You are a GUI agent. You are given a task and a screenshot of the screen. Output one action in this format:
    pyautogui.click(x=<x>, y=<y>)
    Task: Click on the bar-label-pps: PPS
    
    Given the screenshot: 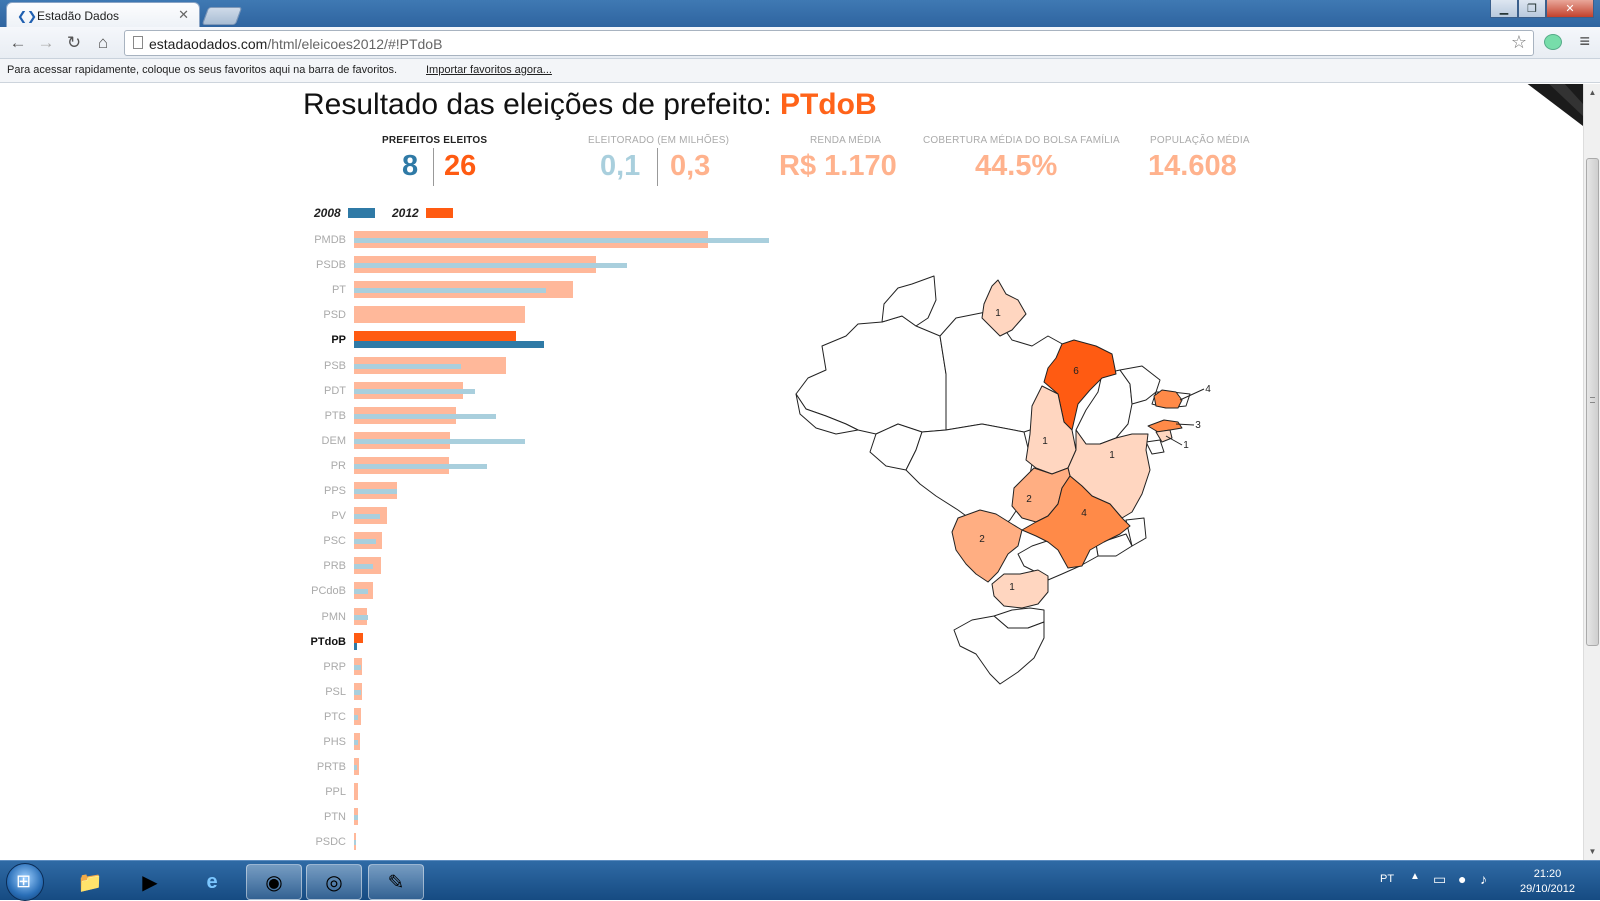 What is the action you would take?
    pyautogui.click(x=334, y=491)
    